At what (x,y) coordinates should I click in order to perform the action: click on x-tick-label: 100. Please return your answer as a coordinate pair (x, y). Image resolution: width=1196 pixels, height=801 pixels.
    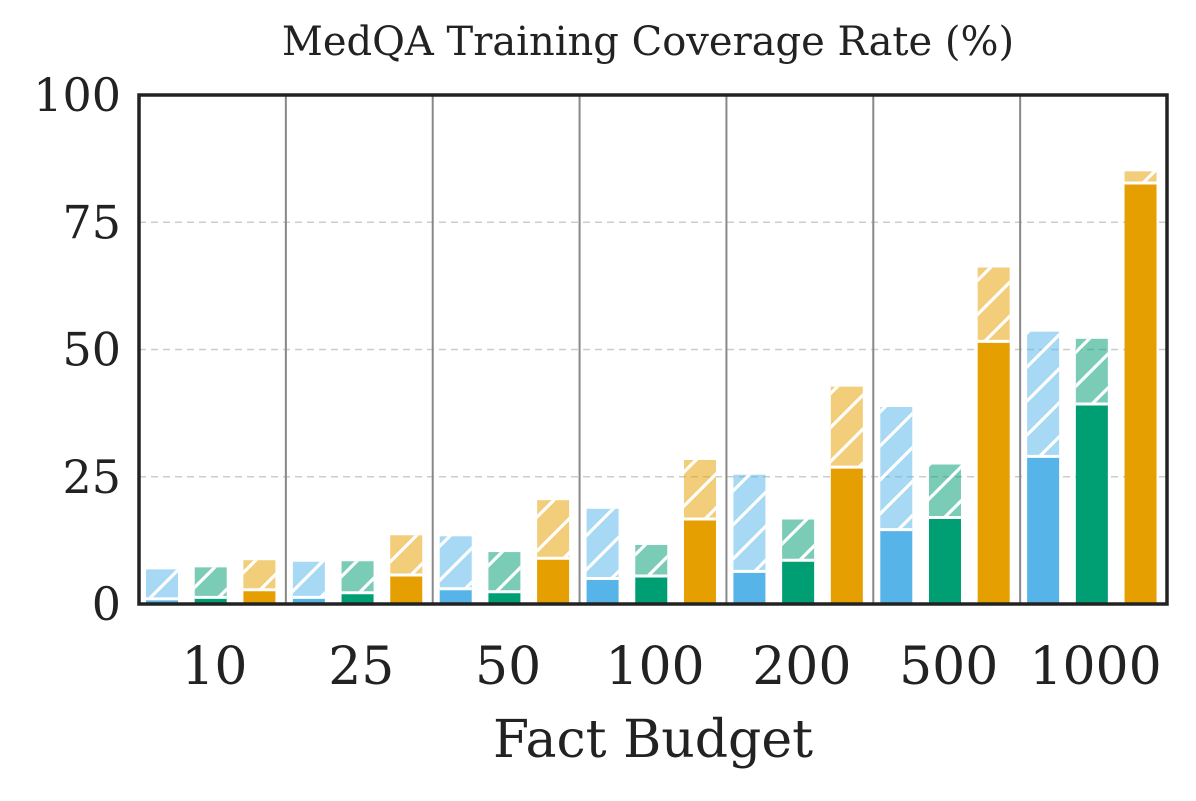
    Looking at the image, I should click on (654, 667).